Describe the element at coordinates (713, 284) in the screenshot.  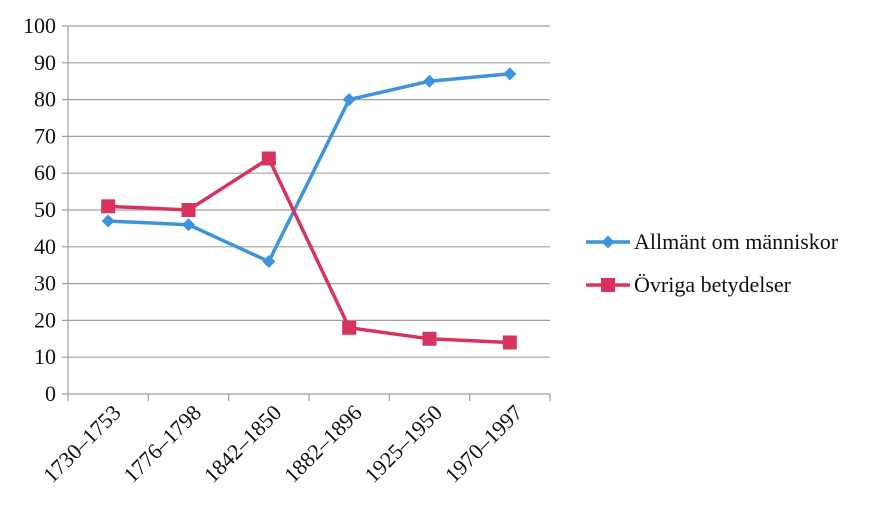
I see `legend-label-2: Övriga betydelser` at that location.